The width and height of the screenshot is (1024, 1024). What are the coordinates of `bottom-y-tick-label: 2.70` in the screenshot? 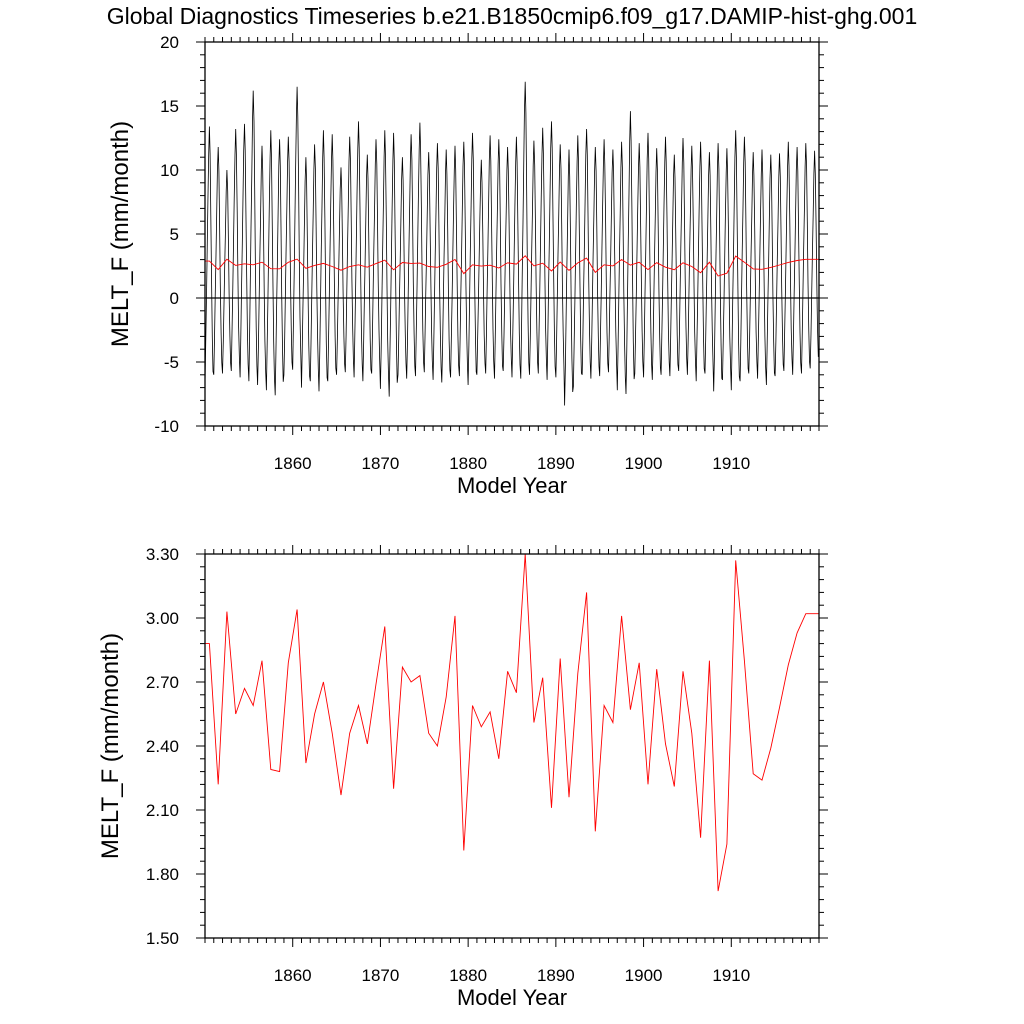 It's located at (162, 682).